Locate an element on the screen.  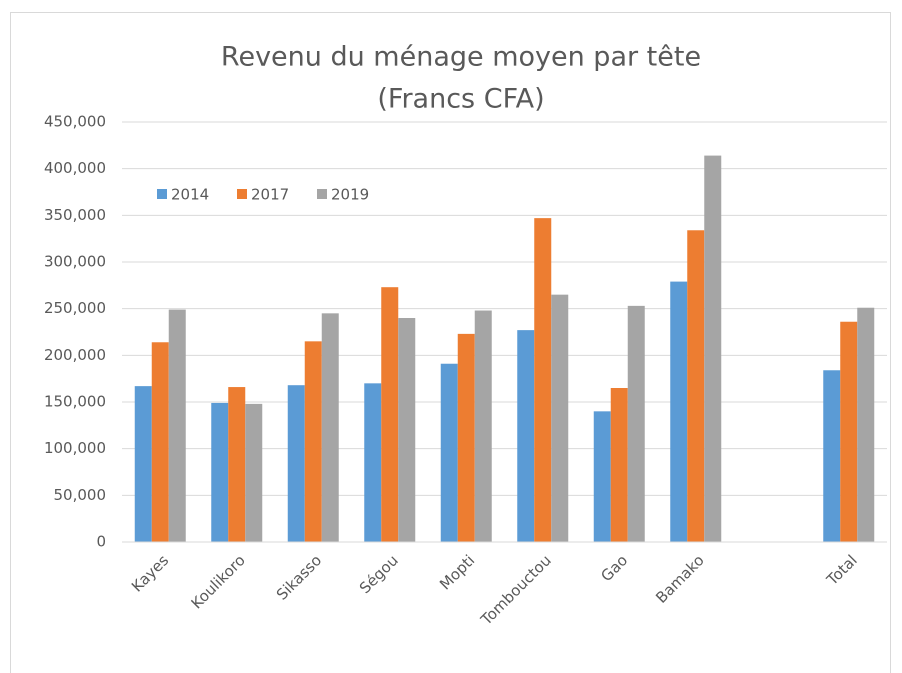
y-tick-label: 150,000 is located at coordinates (75, 402).